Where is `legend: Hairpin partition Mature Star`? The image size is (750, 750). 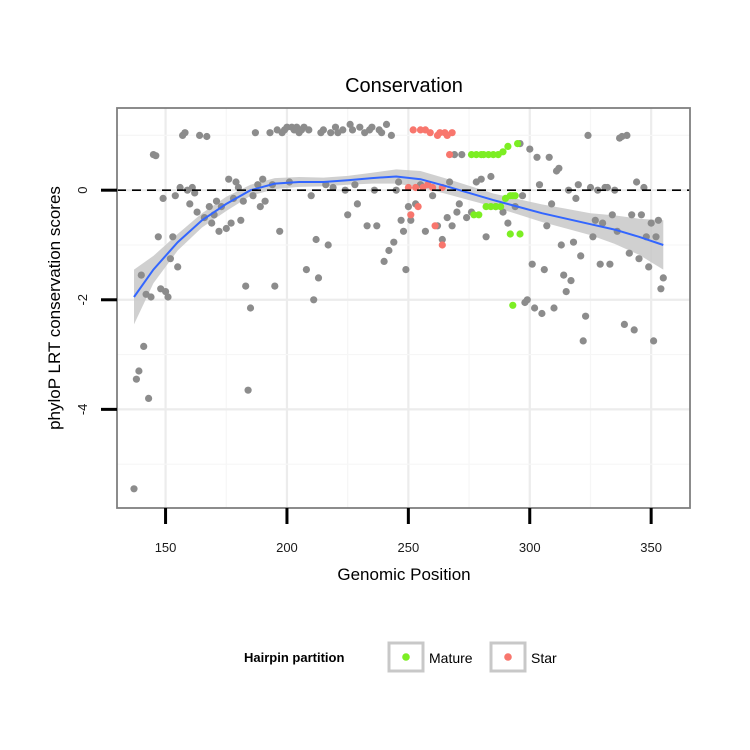
legend: Hairpin partition Mature Star is located at coordinates (400, 657).